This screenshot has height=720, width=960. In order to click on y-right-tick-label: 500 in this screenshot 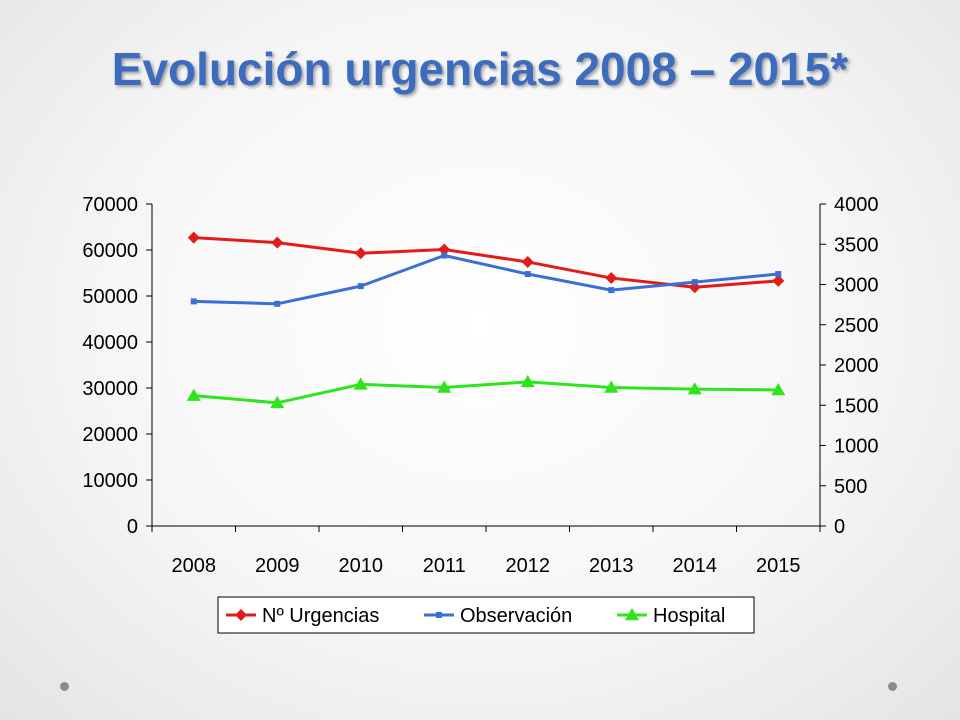, I will do `click(850, 487)`.